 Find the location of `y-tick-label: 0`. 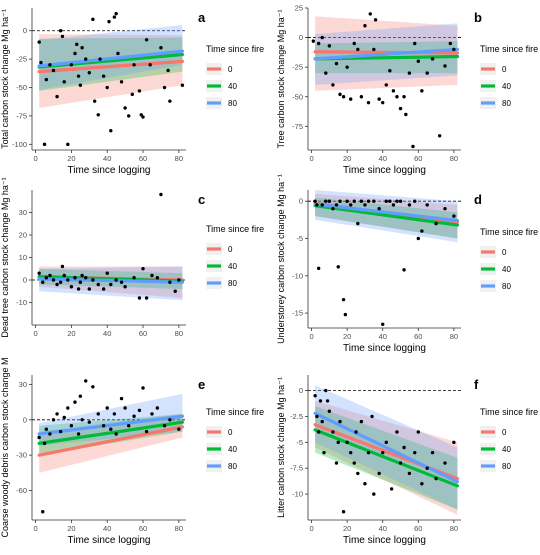

y-tick-label: 0 is located at coordinates (25, 280).